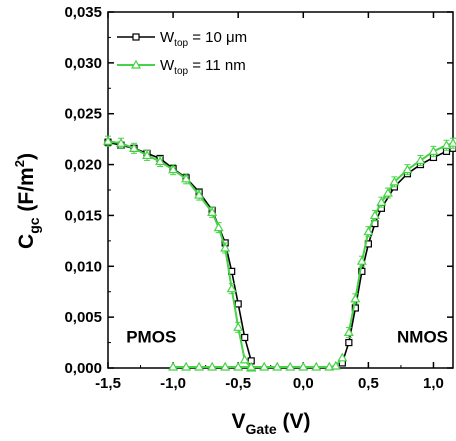 The width and height of the screenshot is (456, 441). What do you see at coordinates (203, 39) in the screenshot?
I see `legend-label: Wtop = 10 μm` at bounding box center [203, 39].